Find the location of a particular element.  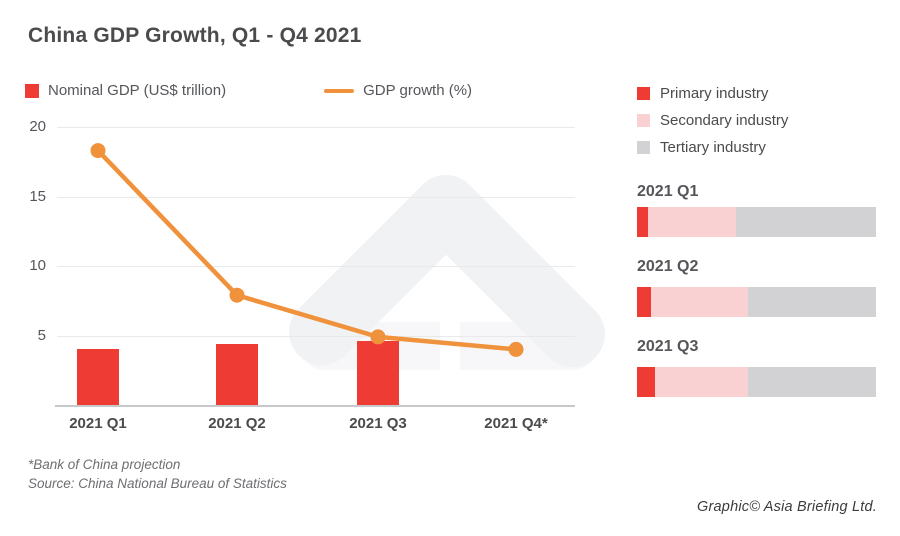

nominal-gdp-bar-2021-q1 is located at coordinates (98, 377).